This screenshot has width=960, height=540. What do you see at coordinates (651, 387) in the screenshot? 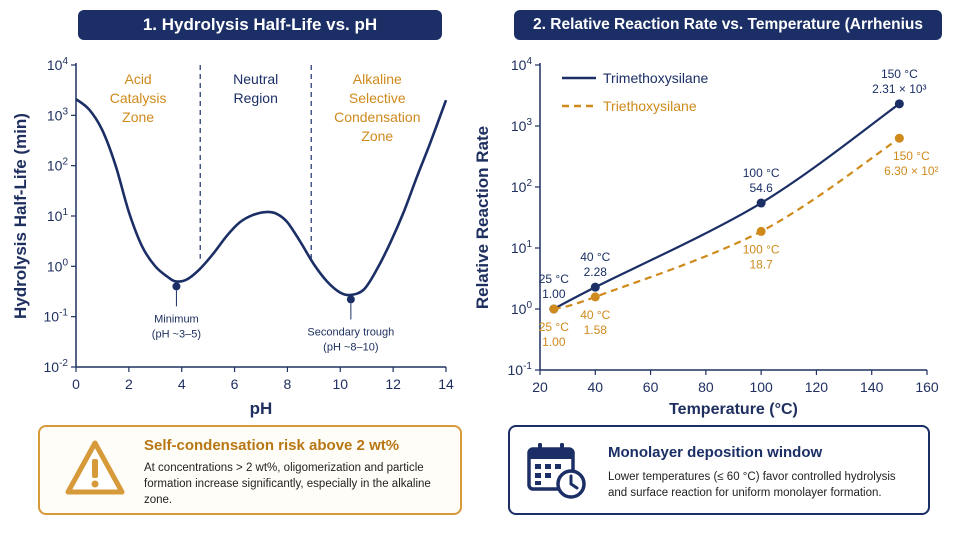
I see `x-tick-label: 60` at bounding box center [651, 387].